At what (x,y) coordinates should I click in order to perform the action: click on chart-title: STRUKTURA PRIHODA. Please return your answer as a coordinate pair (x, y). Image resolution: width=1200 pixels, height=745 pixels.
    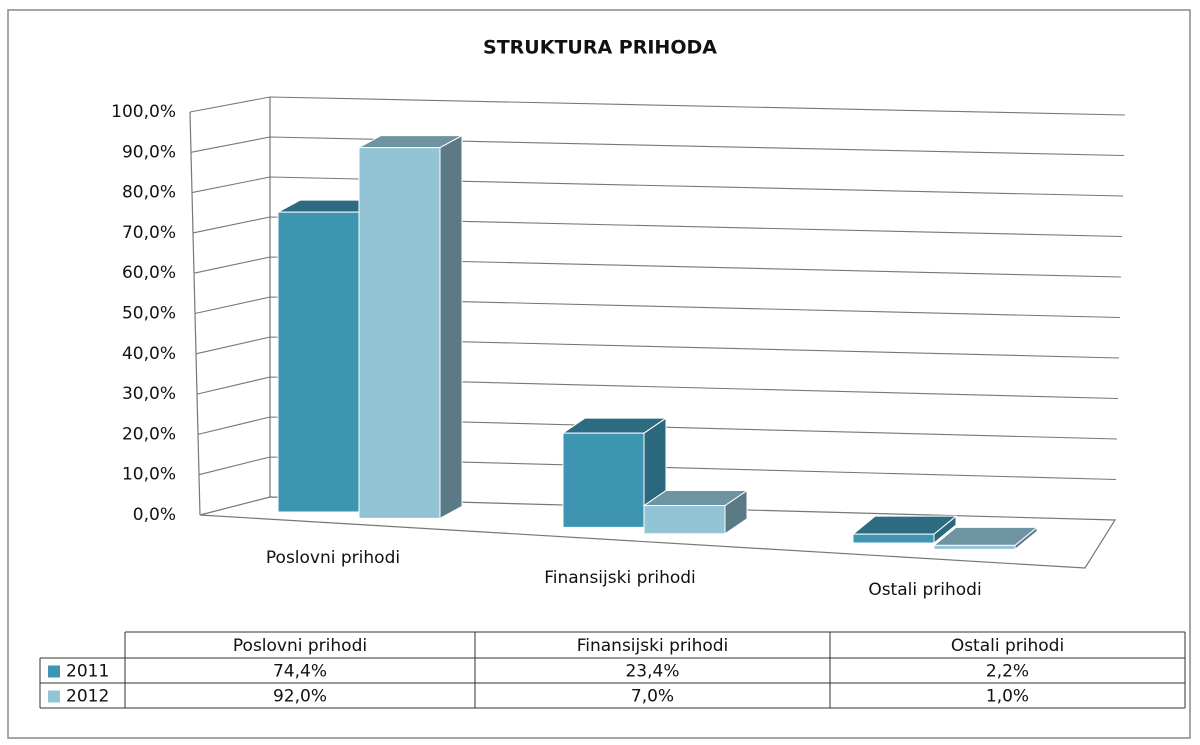
    Looking at the image, I should click on (600, 48).